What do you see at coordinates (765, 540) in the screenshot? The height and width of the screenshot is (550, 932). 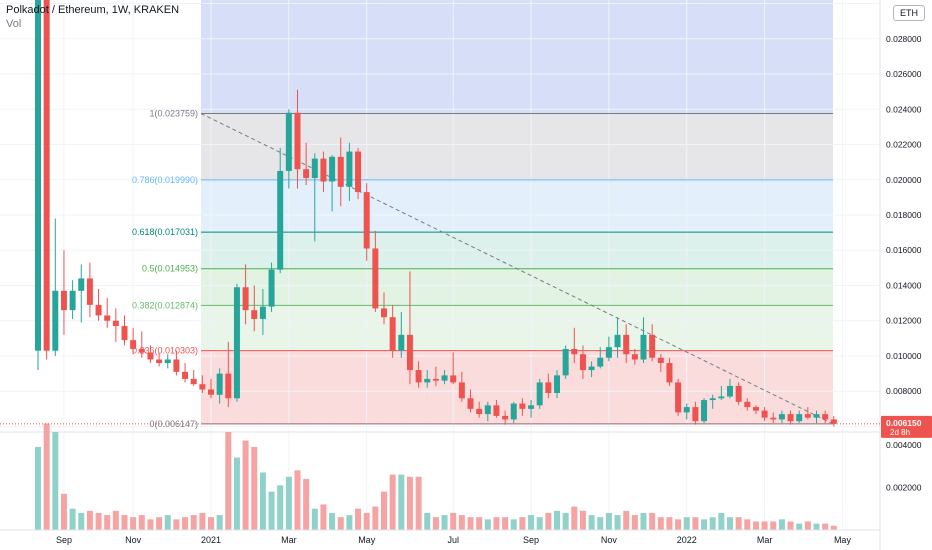 I see `time-tick-label: Mar` at bounding box center [765, 540].